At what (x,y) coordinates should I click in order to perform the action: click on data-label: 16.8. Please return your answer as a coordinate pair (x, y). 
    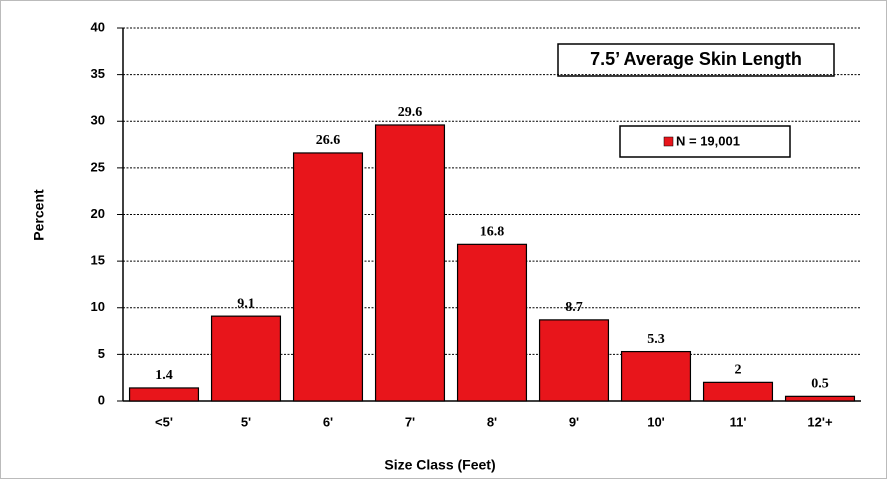
    Looking at the image, I should click on (492, 232).